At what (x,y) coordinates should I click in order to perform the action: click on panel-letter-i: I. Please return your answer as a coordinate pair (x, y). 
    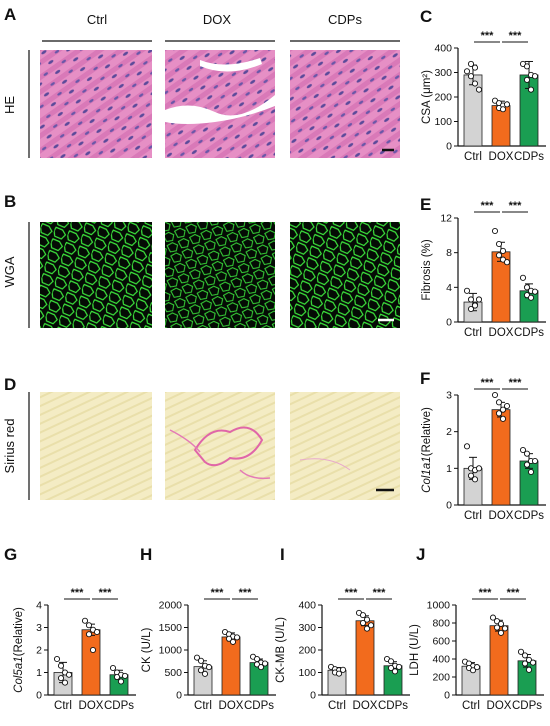
    Looking at the image, I should click on (282, 554).